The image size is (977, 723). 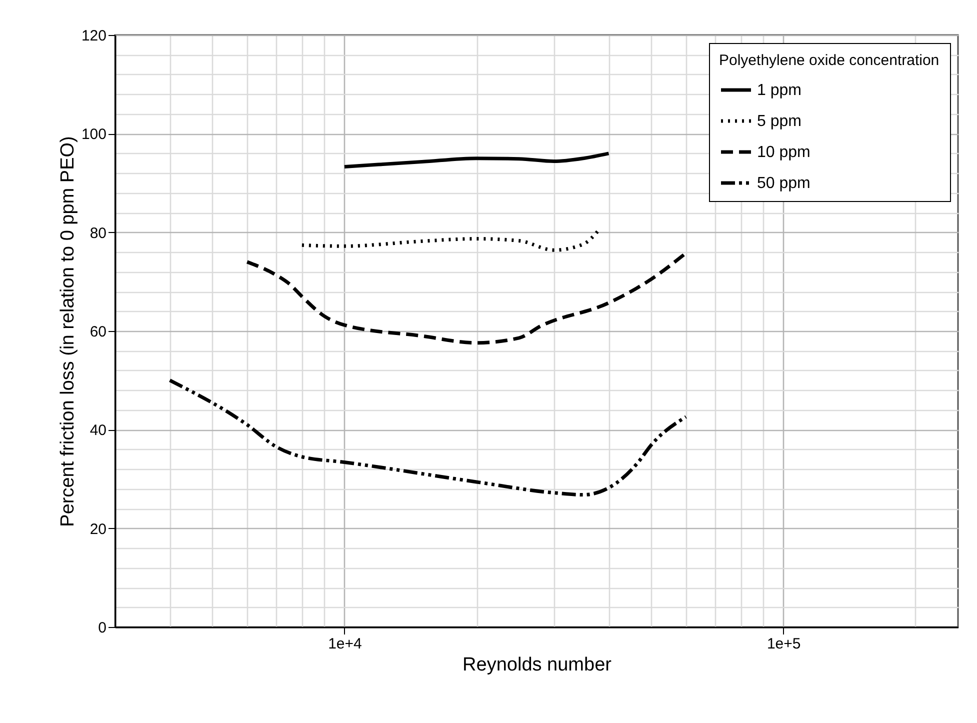 I want to click on legend-title: Polyethylene oxide concentration, so click(x=829, y=60).